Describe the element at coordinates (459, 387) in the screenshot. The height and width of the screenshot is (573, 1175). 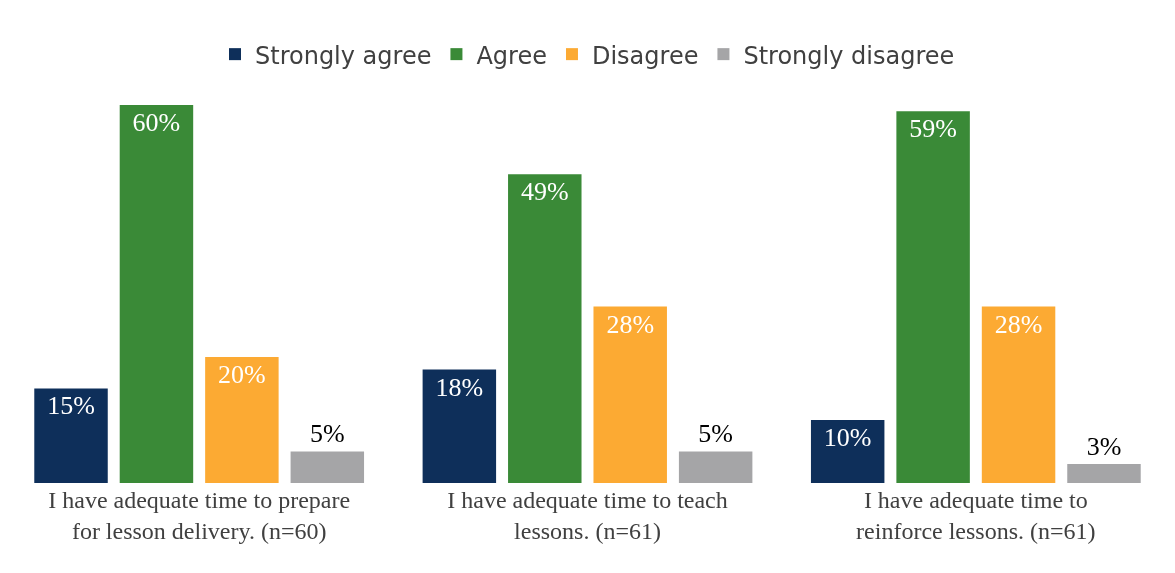
I see `data-label: 18%` at that location.